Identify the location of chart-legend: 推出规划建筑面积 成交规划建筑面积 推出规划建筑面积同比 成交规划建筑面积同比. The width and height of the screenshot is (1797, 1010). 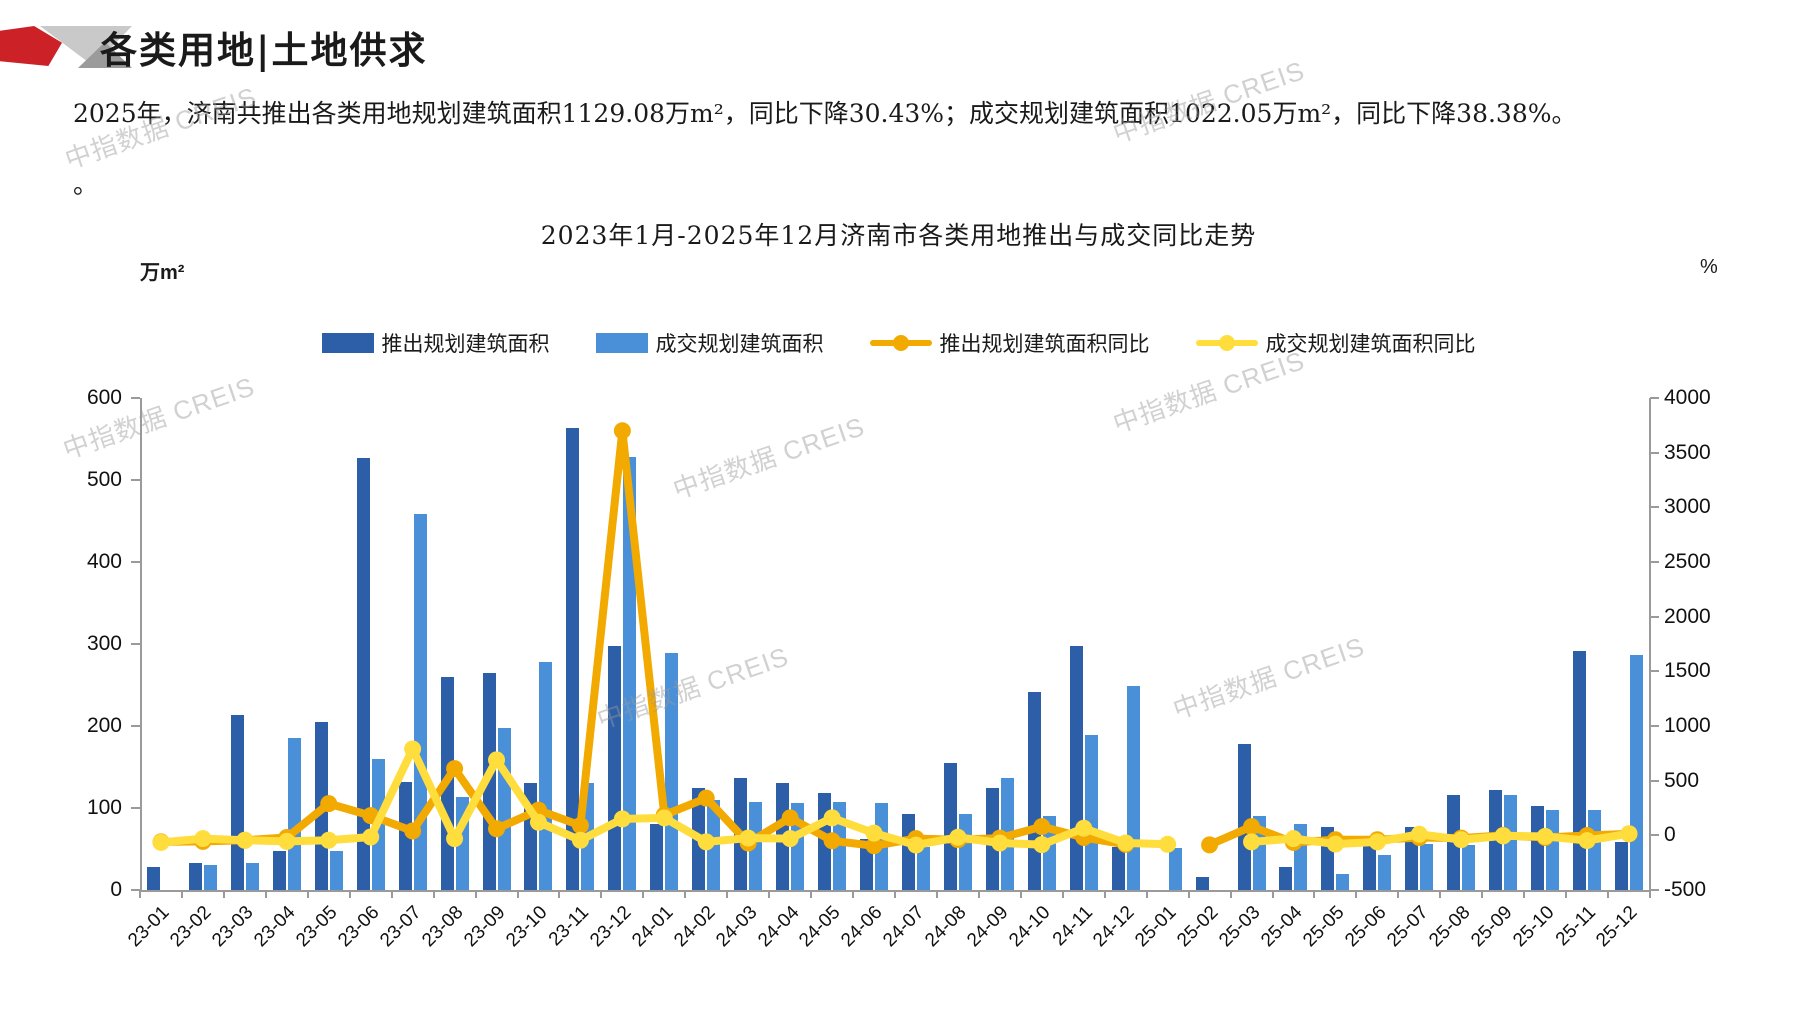
(898, 343).